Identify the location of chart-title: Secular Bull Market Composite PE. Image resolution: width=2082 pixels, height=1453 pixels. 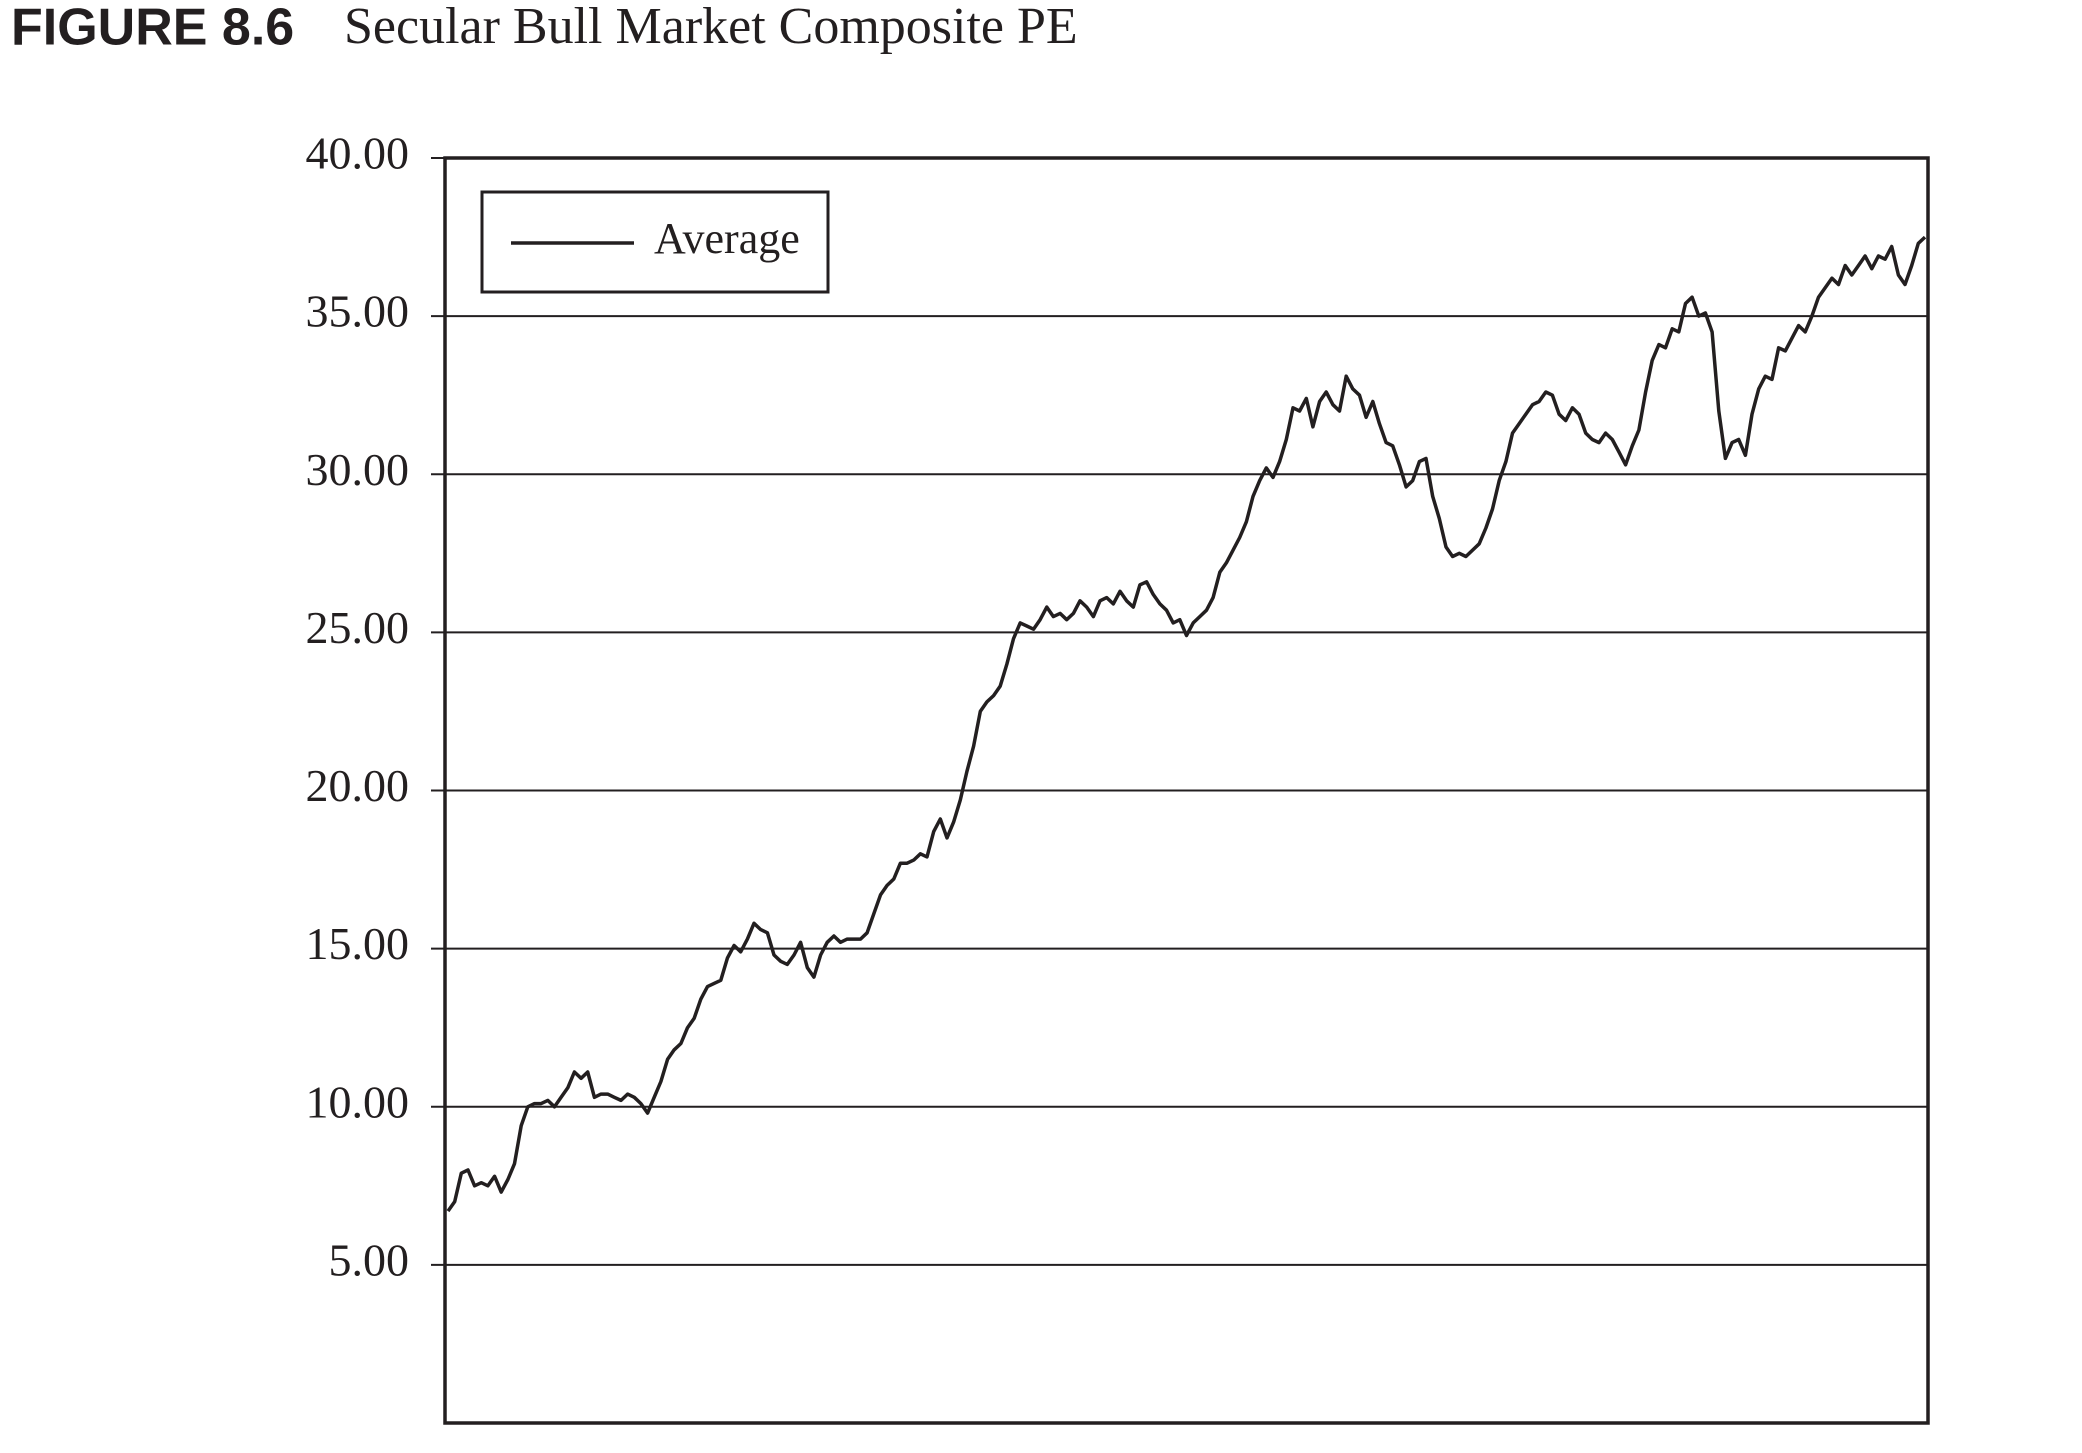
(711, 27).